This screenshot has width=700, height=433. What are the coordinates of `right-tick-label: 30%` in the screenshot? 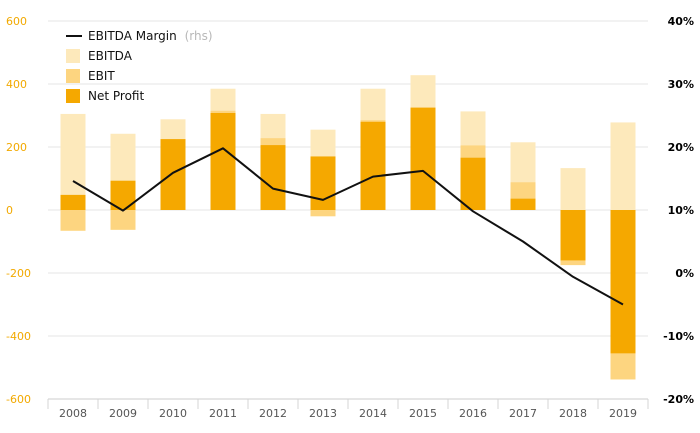 It's located at (681, 84).